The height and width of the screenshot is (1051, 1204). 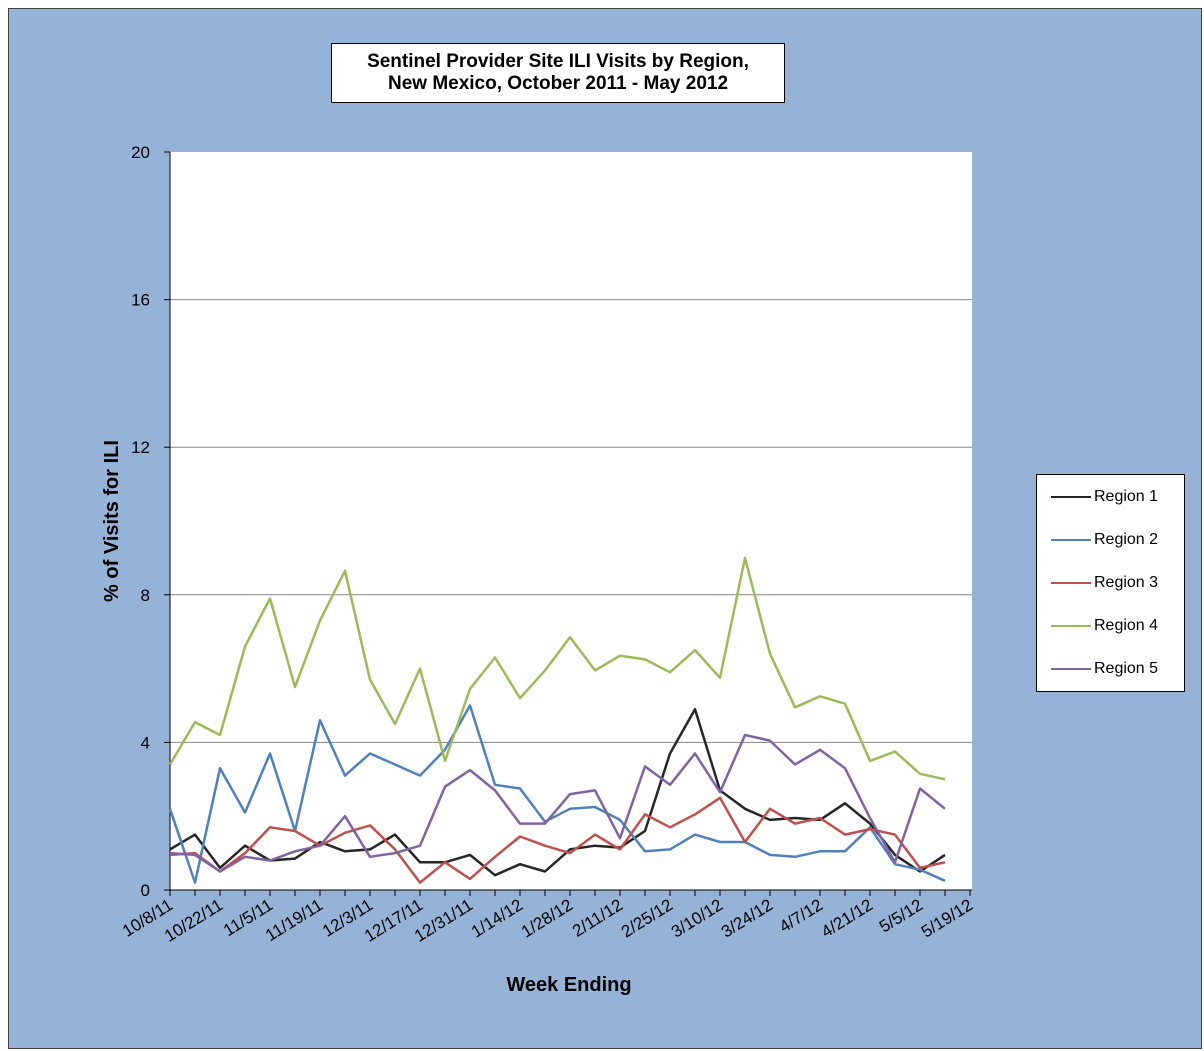 I want to click on x-tick-label: 5/5/12, so click(x=901, y=915).